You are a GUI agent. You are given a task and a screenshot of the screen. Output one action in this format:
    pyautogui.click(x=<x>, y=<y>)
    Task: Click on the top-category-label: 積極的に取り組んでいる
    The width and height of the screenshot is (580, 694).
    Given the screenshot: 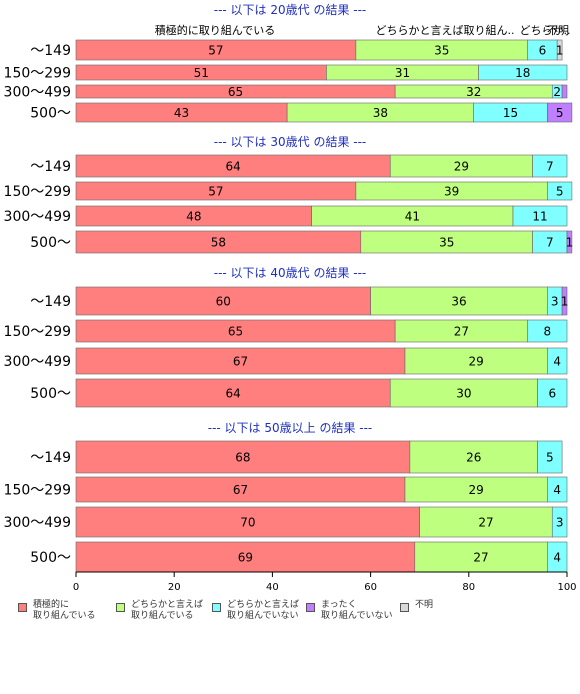 What is the action you would take?
    pyautogui.click(x=215, y=30)
    